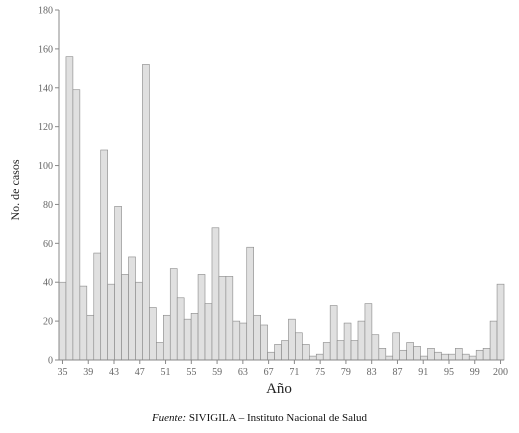 This screenshot has height=433, width=519. What do you see at coordinates (50, 361) in the screenshot?
I see `y-tick-label: 0` at bounding box center [50, 361].